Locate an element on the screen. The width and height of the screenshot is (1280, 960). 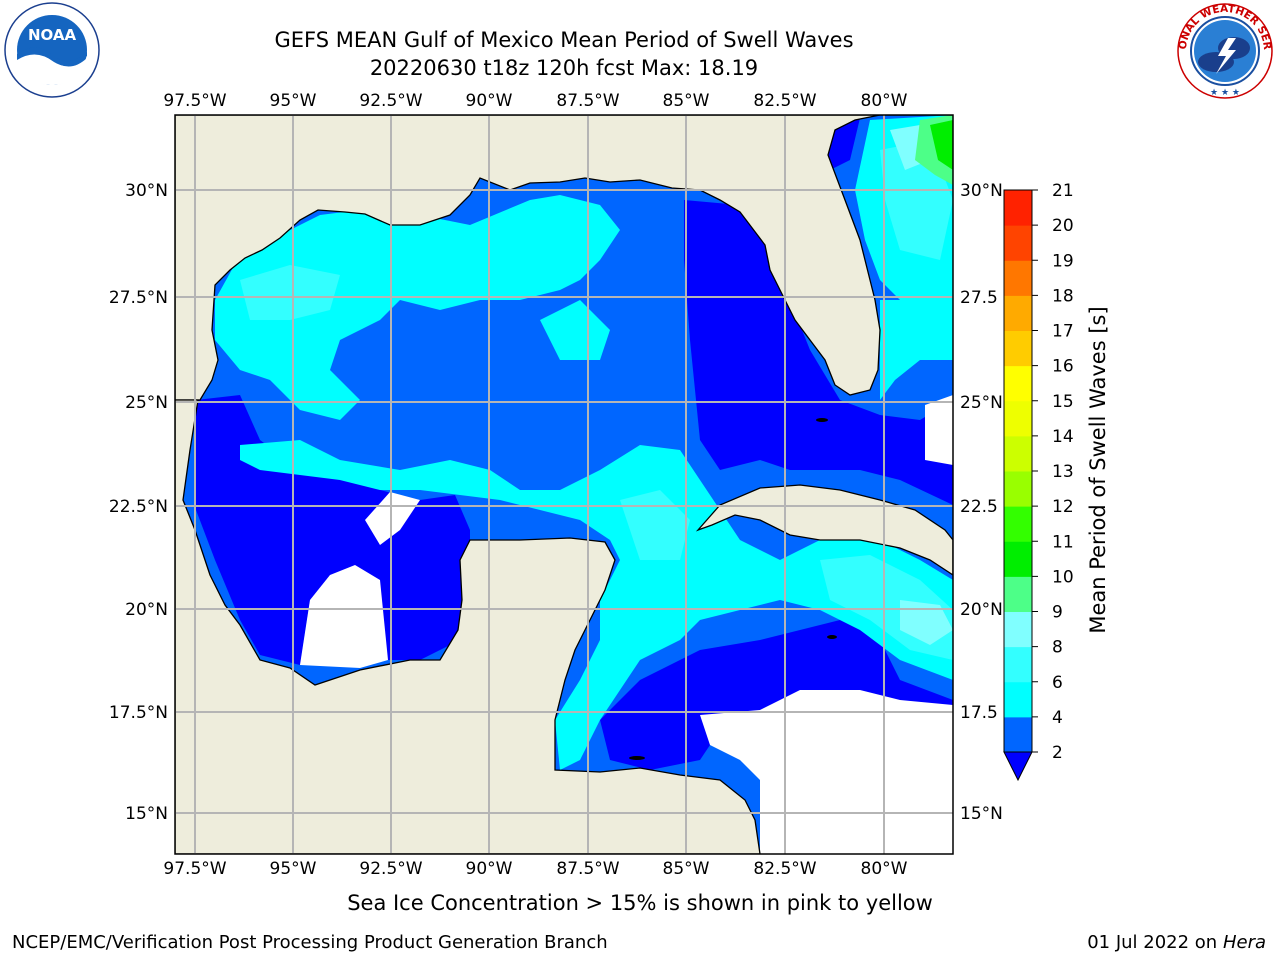
lat-label-right: 15°N is located at coordinates (981, 814).